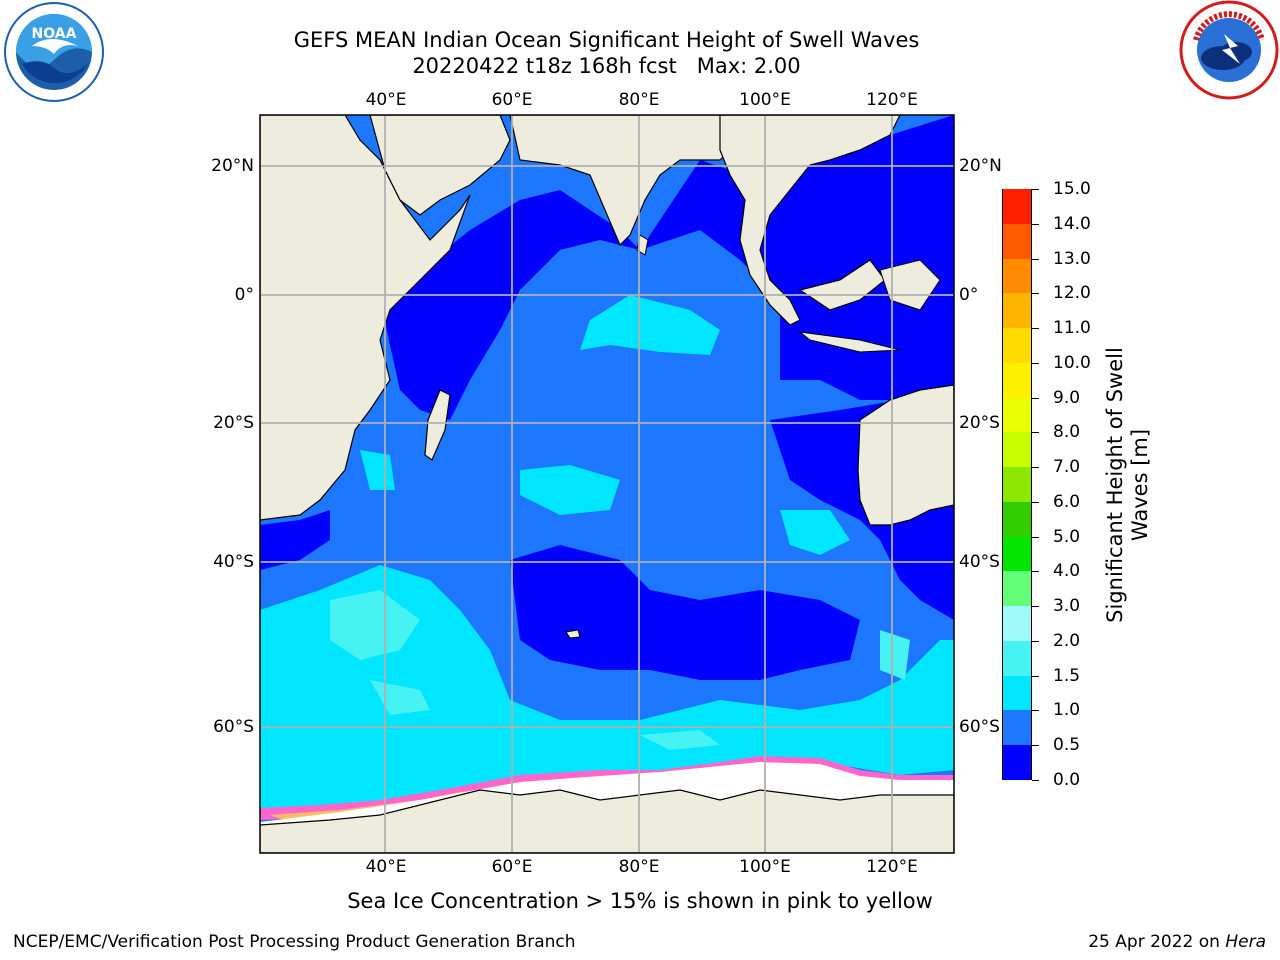 The width and height of the screenshot is (1280, 960). I want to click on lat-tick-left-40s: 40°S, so click(233, 562).